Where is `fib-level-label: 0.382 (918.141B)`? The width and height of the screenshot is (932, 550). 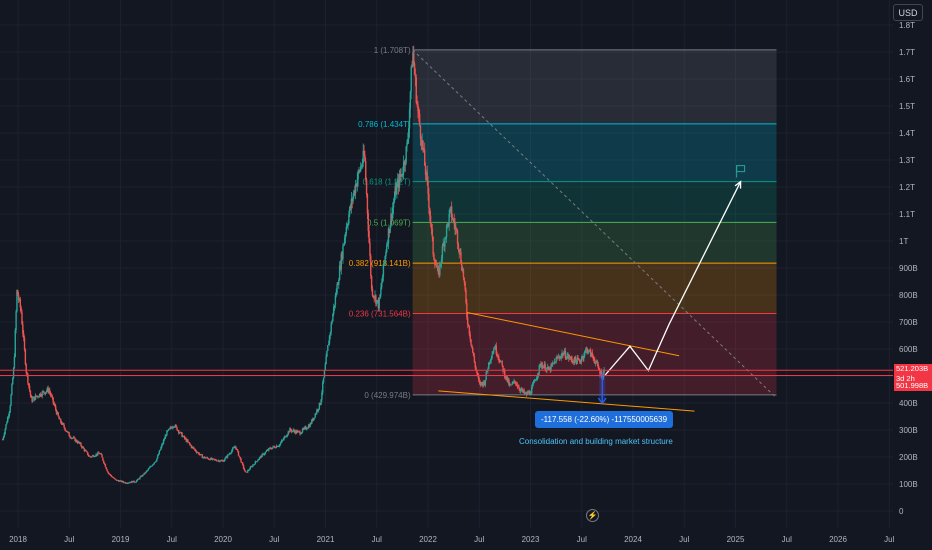 fib-level-label: 0.382 (918.141B) is located at coordinates (380, 263).